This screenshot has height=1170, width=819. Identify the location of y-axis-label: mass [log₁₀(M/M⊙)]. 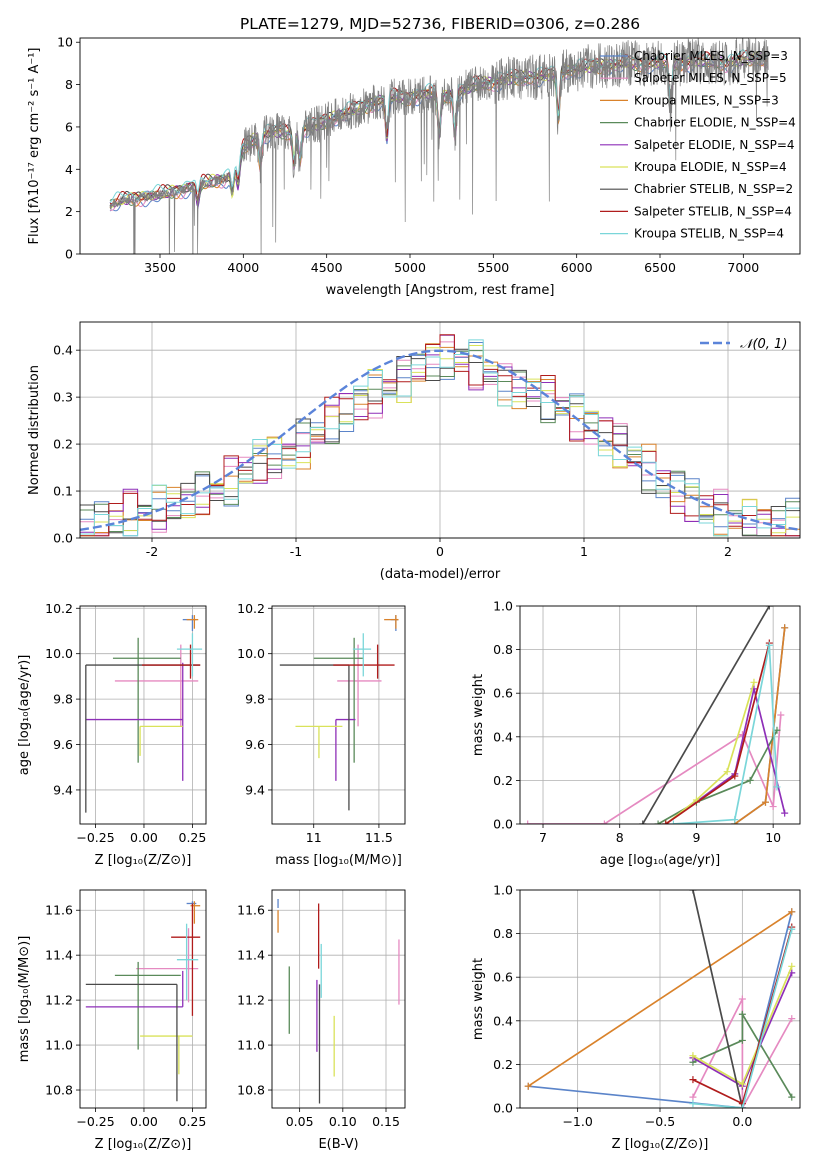
(24, 999).